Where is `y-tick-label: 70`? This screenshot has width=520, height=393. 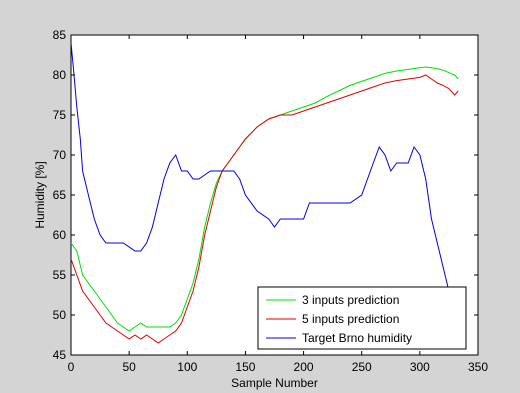
y-tick-label: 70 is located at coordinates (60, 155).